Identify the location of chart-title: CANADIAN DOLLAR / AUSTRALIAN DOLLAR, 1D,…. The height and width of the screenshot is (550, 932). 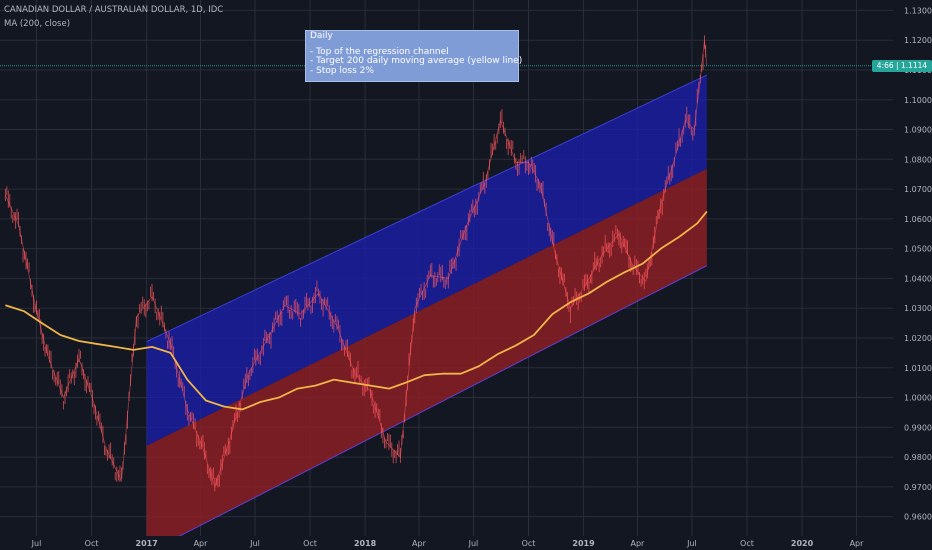
(114, 10).